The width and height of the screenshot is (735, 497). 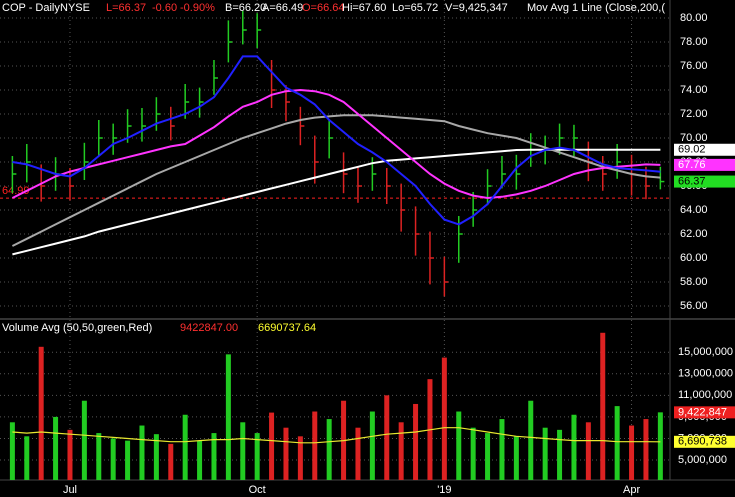 I want to click on value-box-label: 9,422,847, so click(x=702, y=412).